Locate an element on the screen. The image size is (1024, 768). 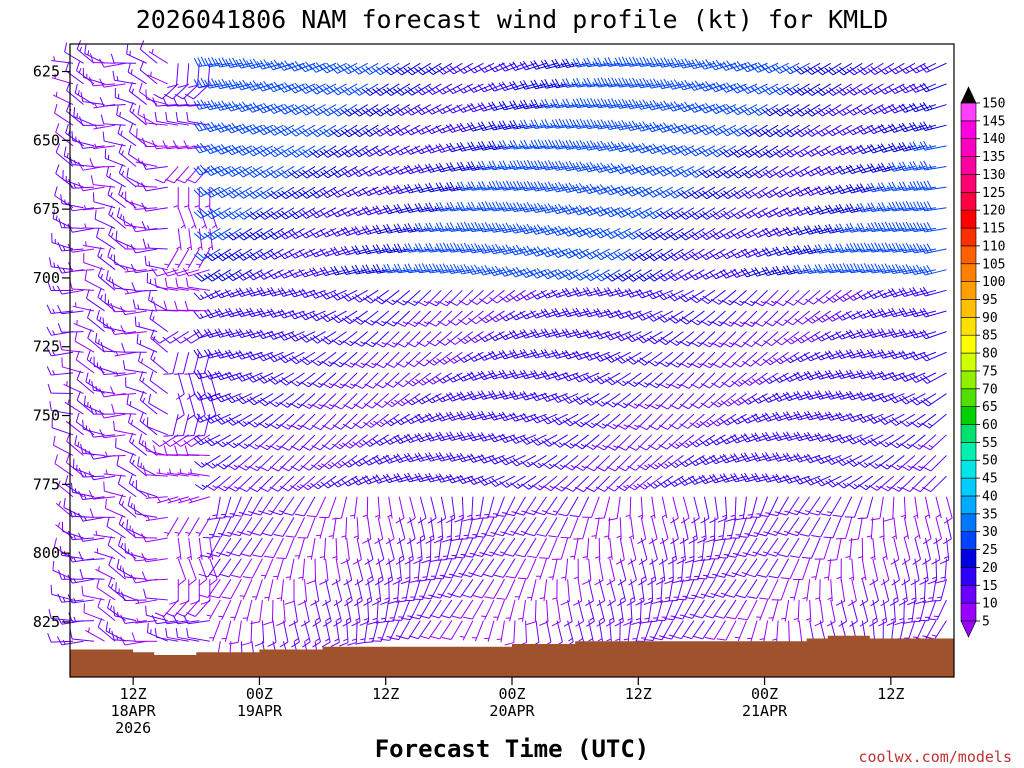
y-tick-label: 775 is located at coordinates (46, 484).